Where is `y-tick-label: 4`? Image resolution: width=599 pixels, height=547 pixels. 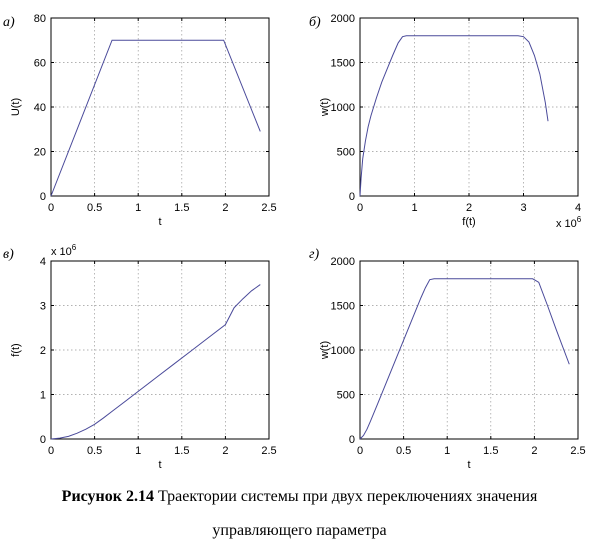 y-tick-label: 4 is located at coordinates (43, 262).